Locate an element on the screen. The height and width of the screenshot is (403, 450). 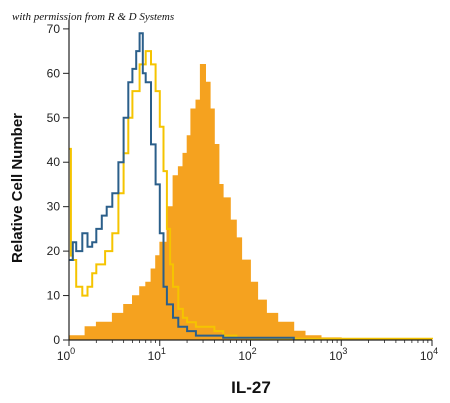
y-tick-label: 0 is located at coordinates (56, 340).